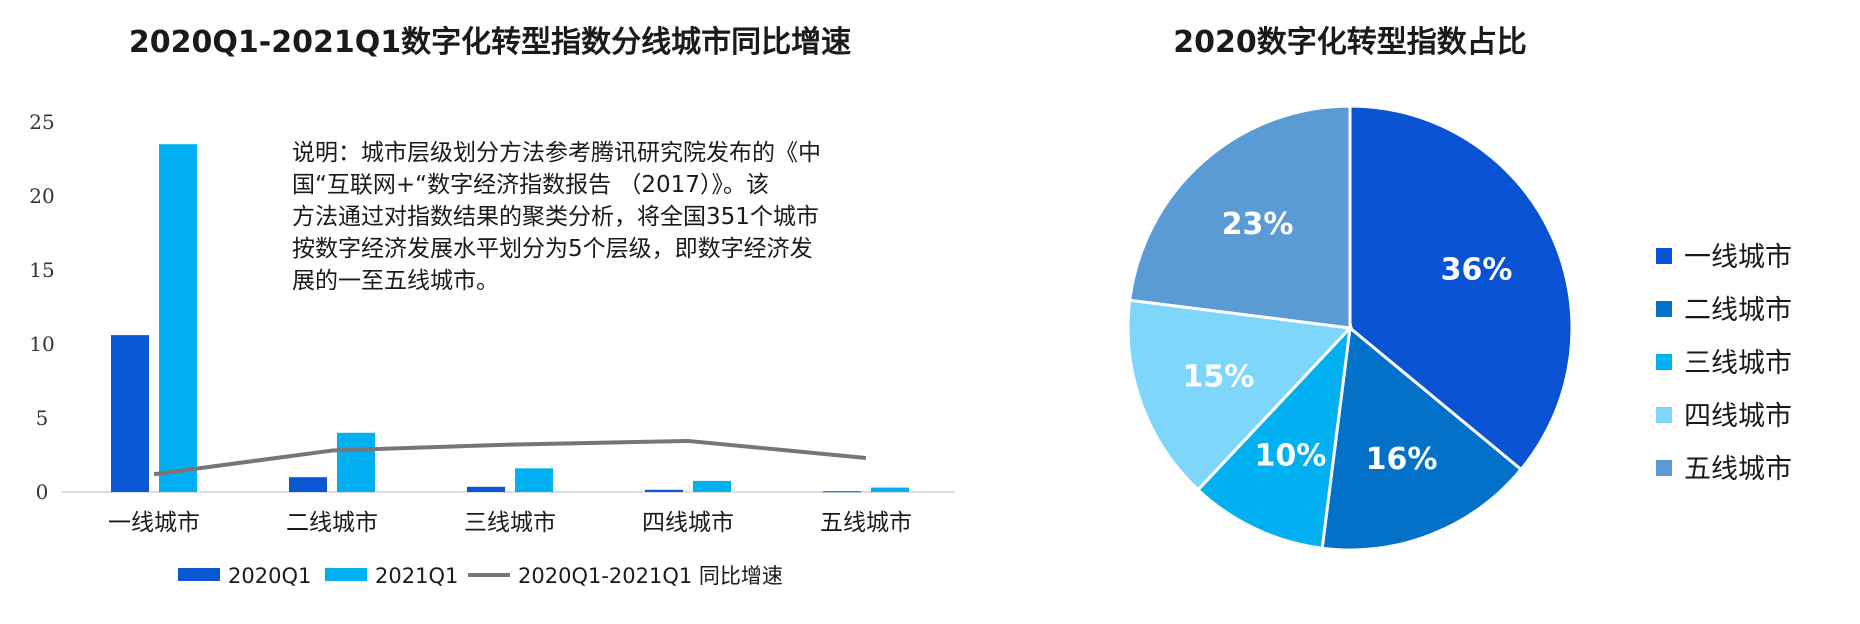  I want to click on pie-legend-label: 一线城市, so click(1738, 257).